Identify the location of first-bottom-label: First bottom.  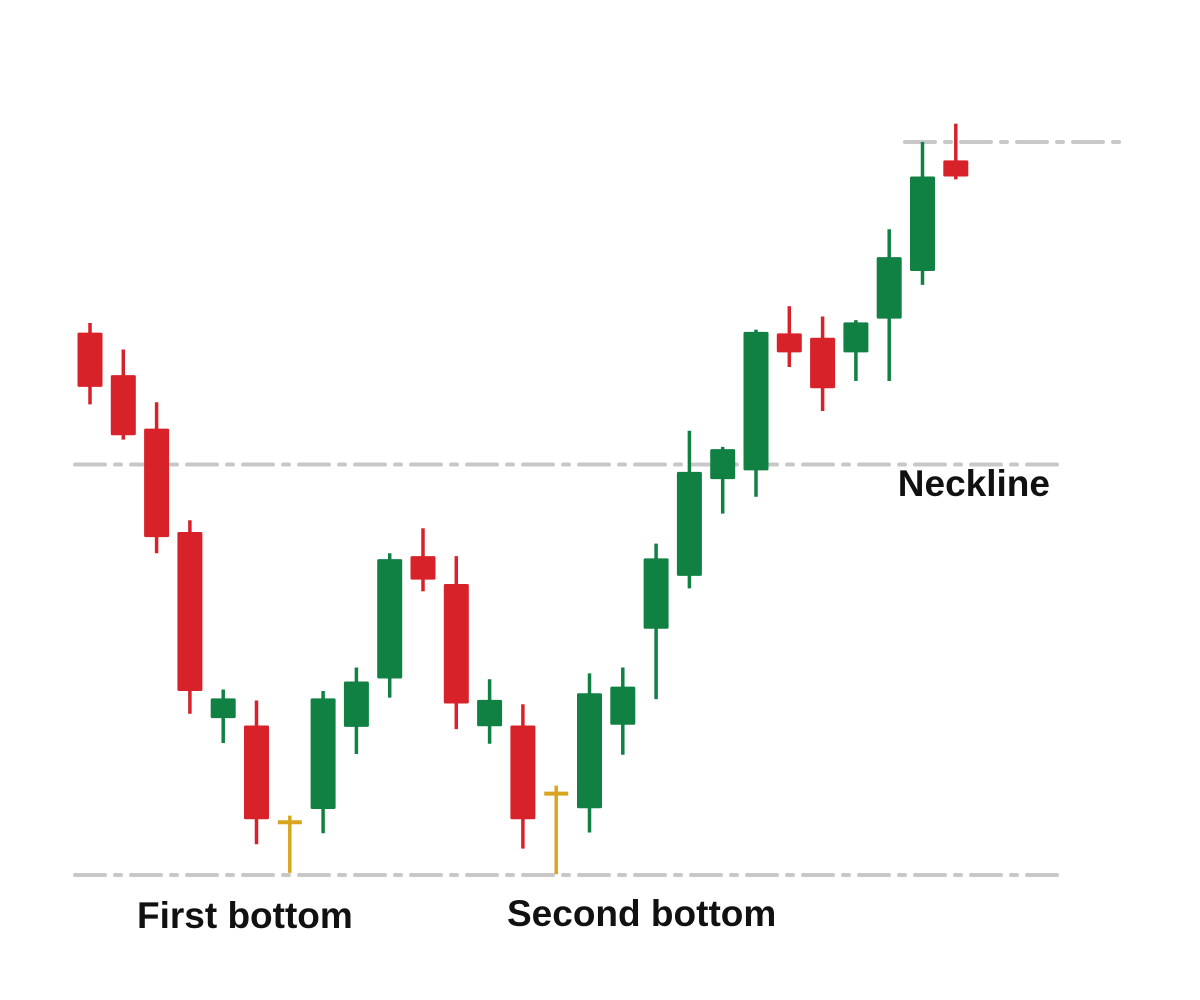
(245, 915).